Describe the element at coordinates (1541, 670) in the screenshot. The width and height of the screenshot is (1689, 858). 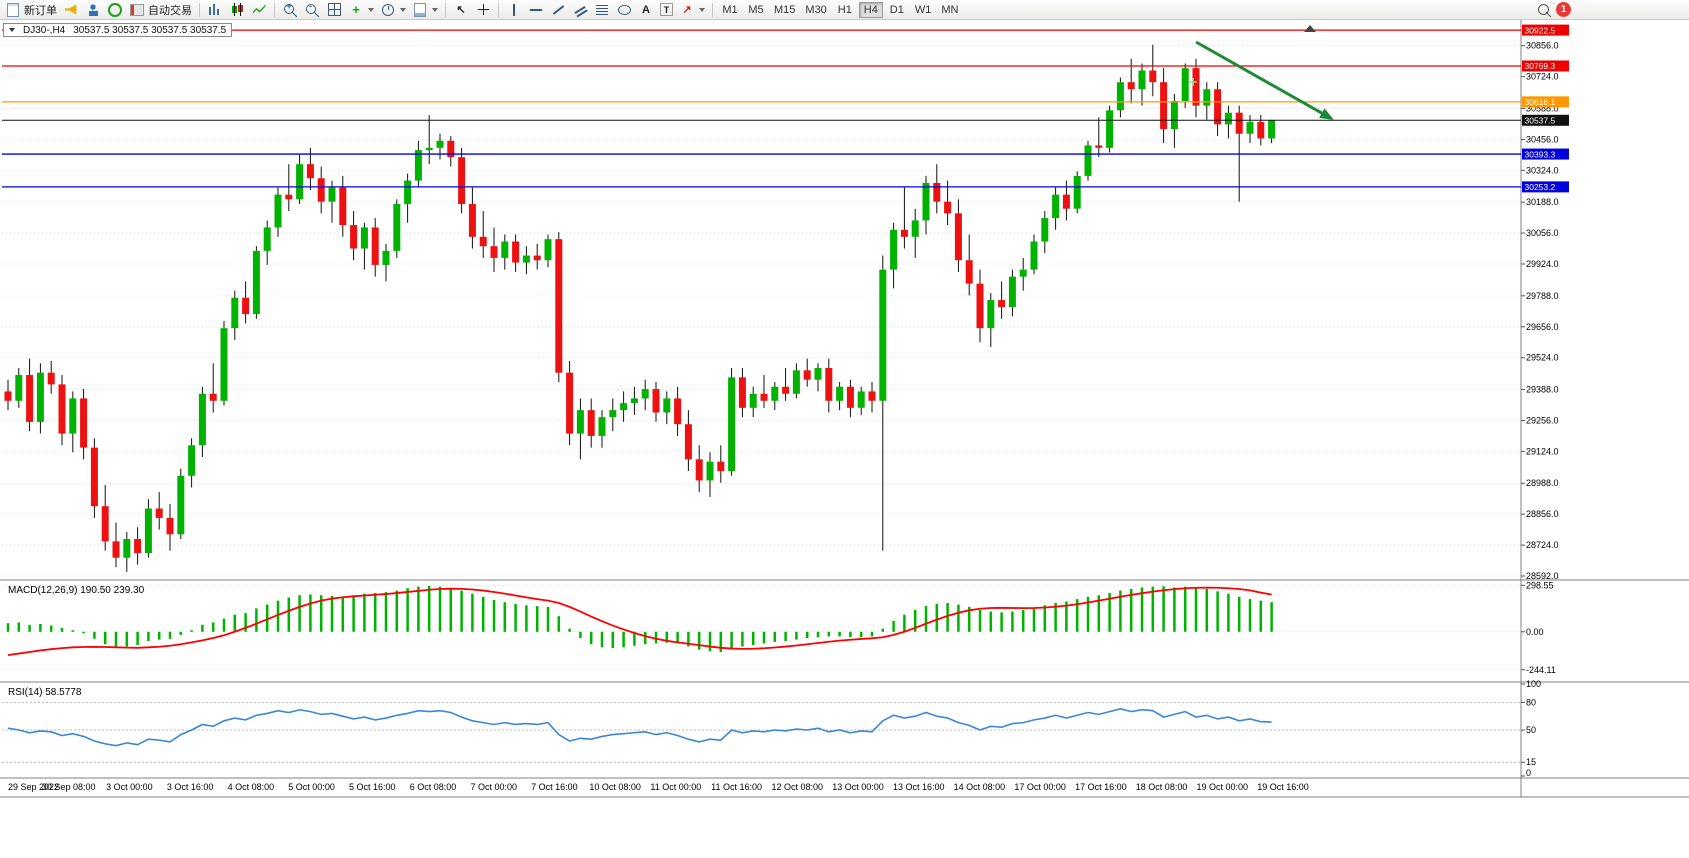
I see `svg-text: -244.11` at that location.